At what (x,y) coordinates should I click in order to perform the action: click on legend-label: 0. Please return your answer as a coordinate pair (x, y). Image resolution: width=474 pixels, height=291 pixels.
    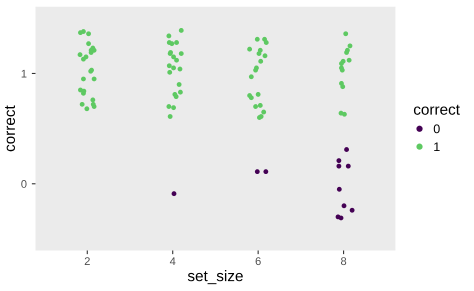
    Looking at the image, I should click on (437, 129).